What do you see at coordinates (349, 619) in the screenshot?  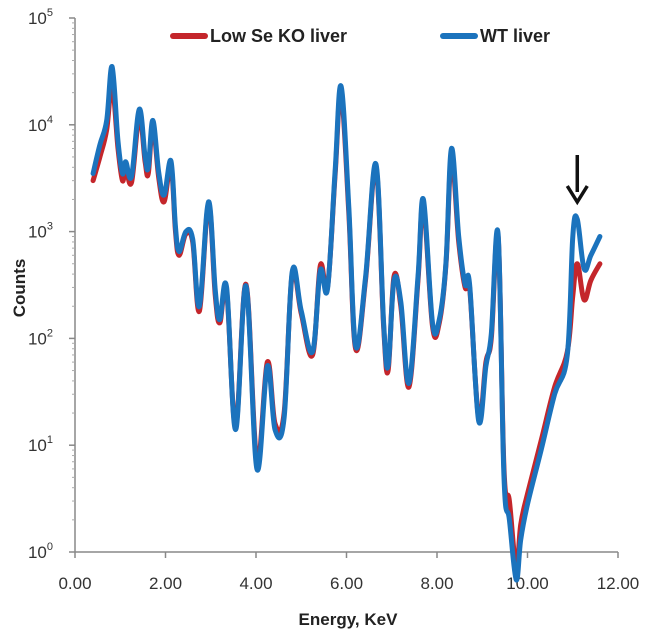 I see `x-axis-title: Energy, KeV` at bounding box center [349, 619].